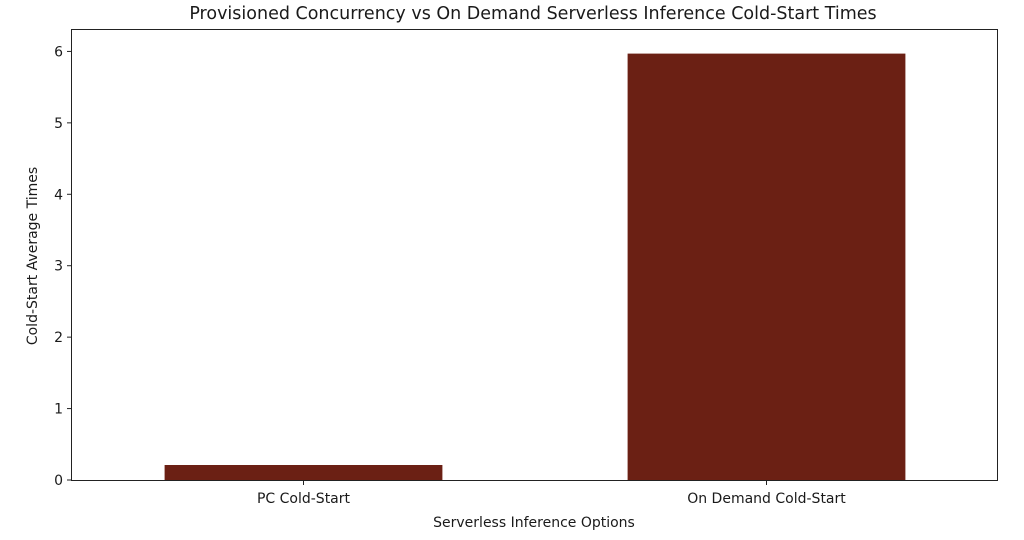 The image size is (1024, 540). What do you see at coordinates (58, 124) in the screenshot?
I see `y-tick-label: 5` at bounding box center [58, 124].